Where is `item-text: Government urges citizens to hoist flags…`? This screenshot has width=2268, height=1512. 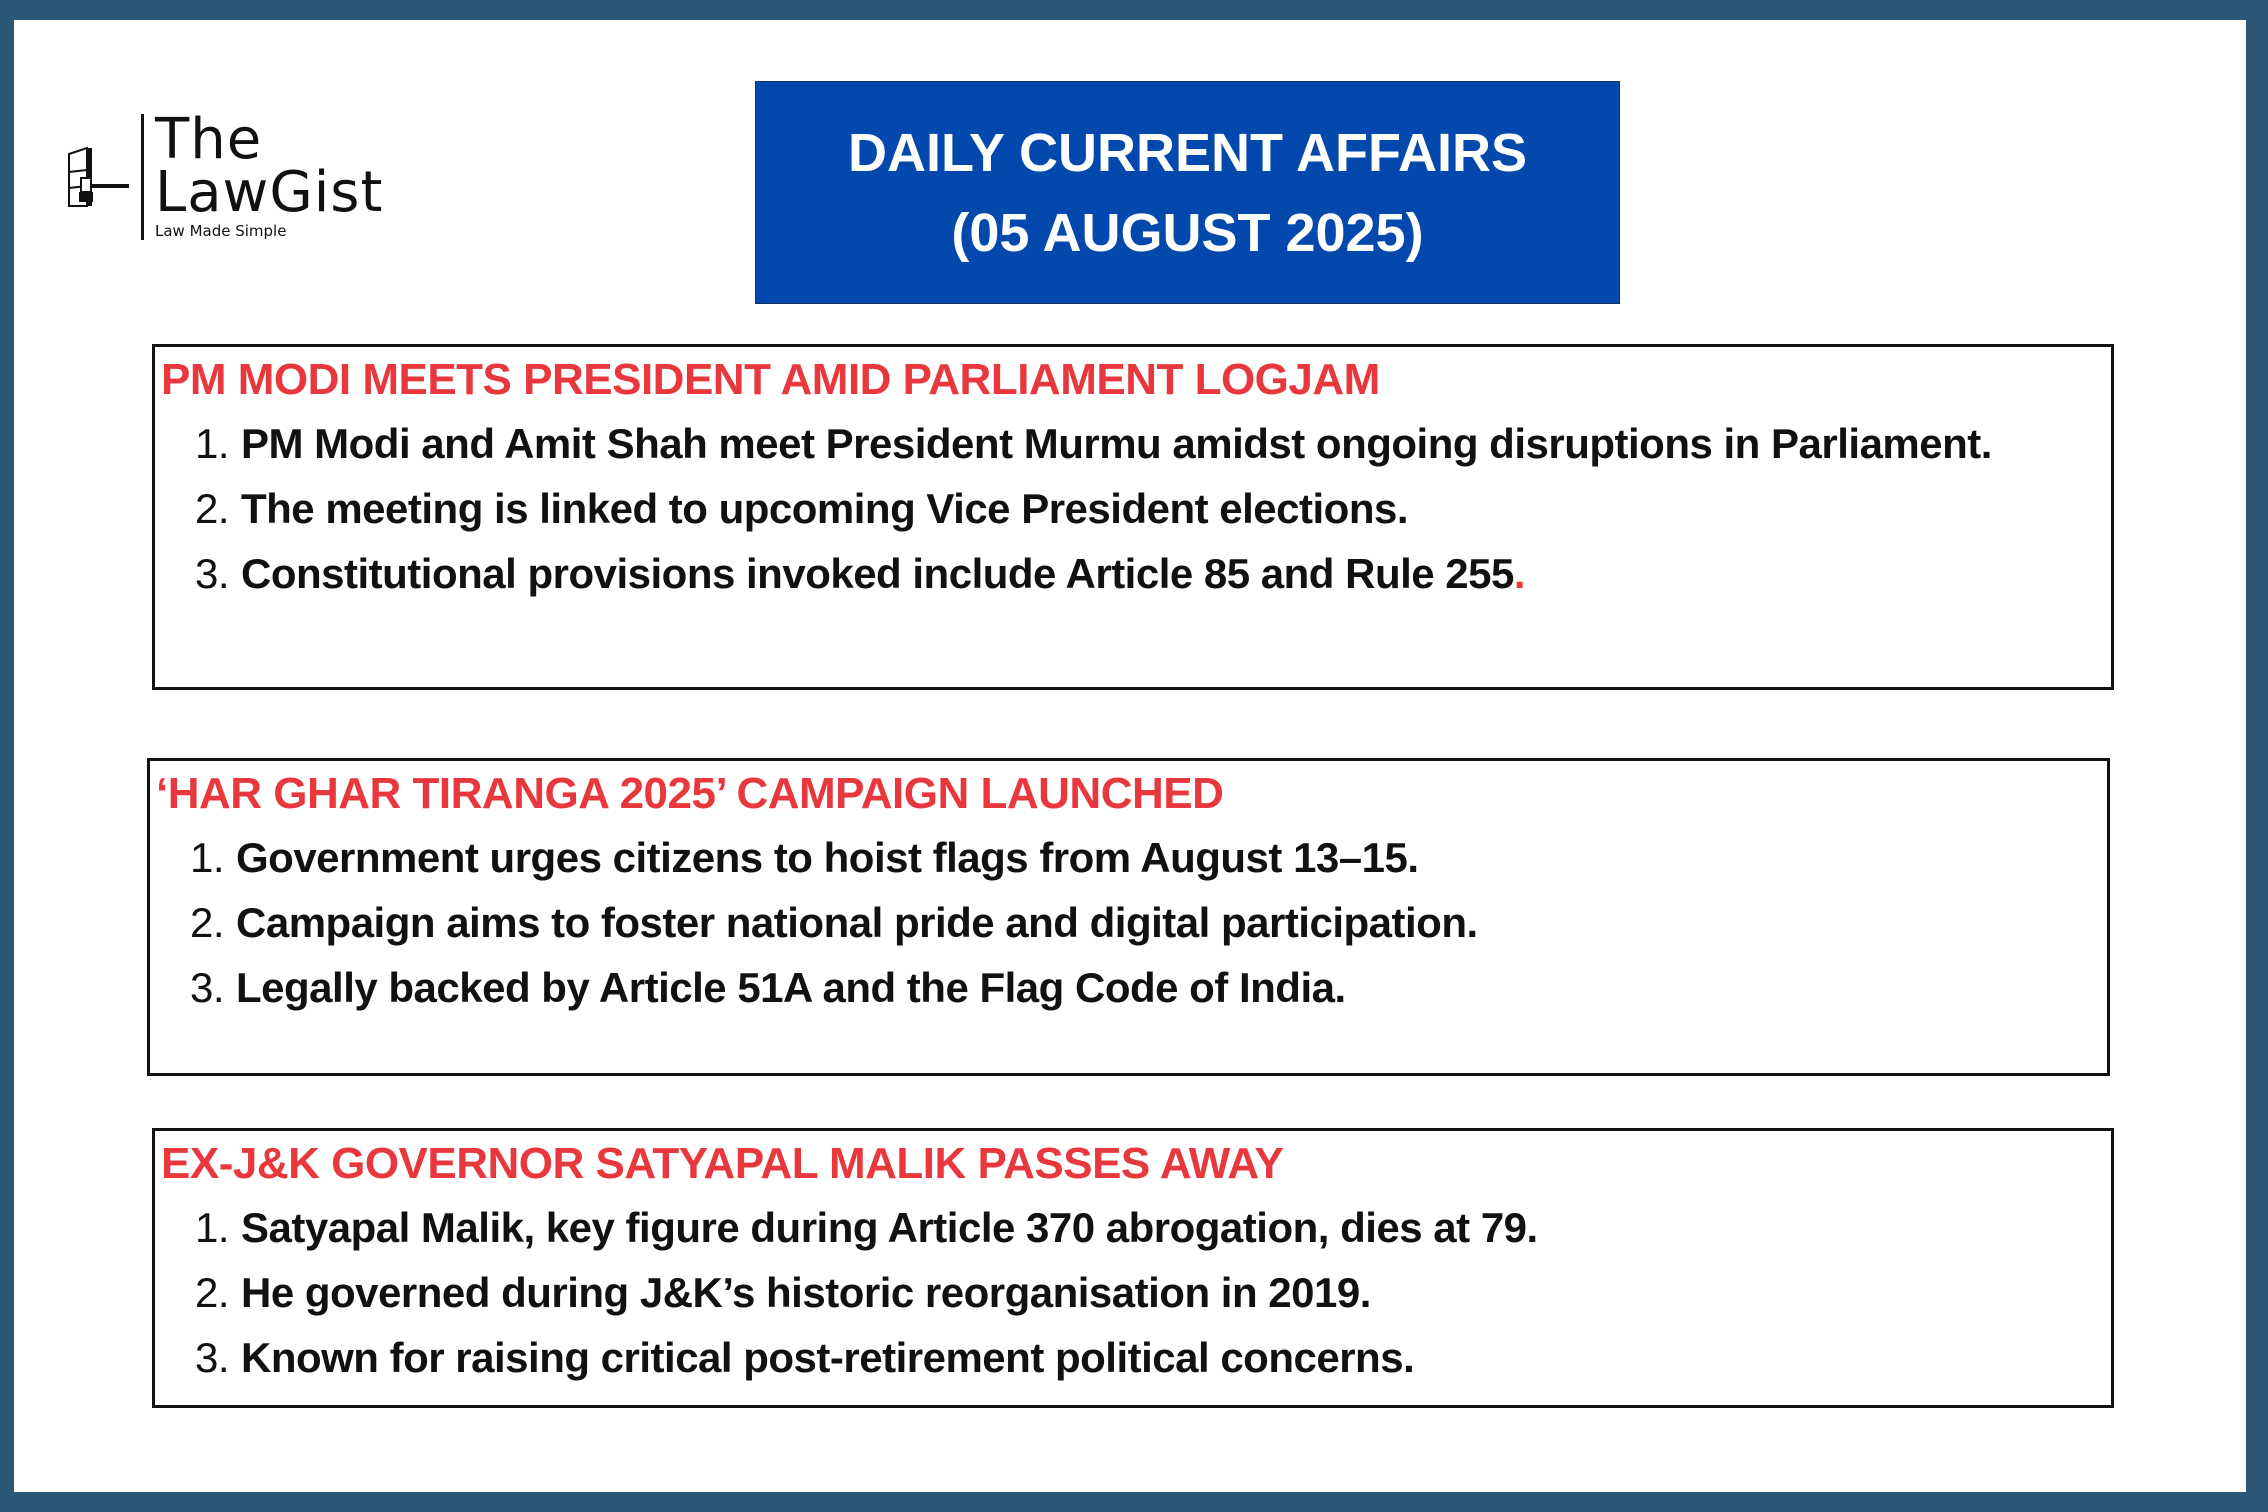
item-text: Government urges citizens to hoist flags… is located at coordinates (827, 857).